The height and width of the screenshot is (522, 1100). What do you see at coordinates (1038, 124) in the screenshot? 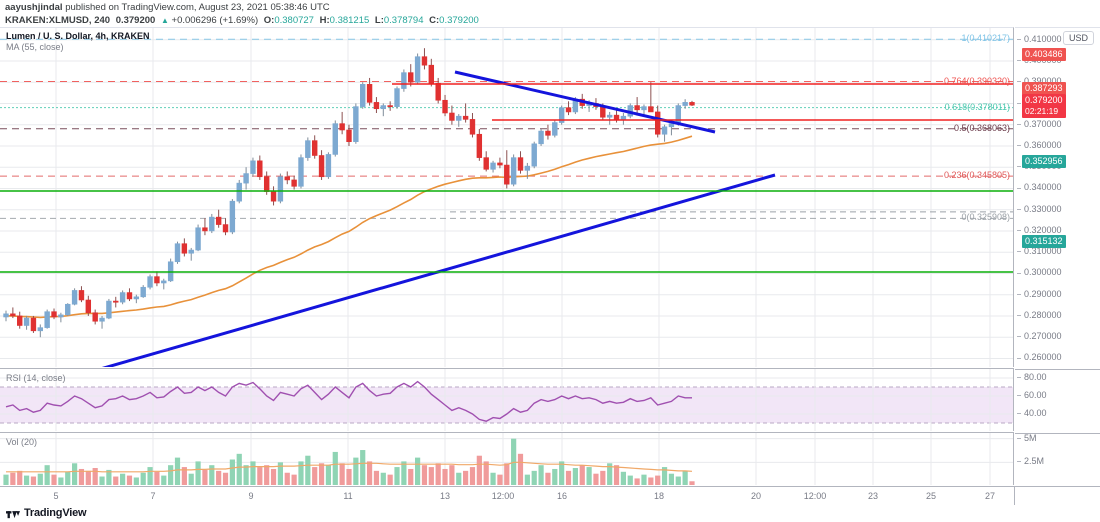
I see `price-tick: 0.370000` at bounding box center [1038, 124].